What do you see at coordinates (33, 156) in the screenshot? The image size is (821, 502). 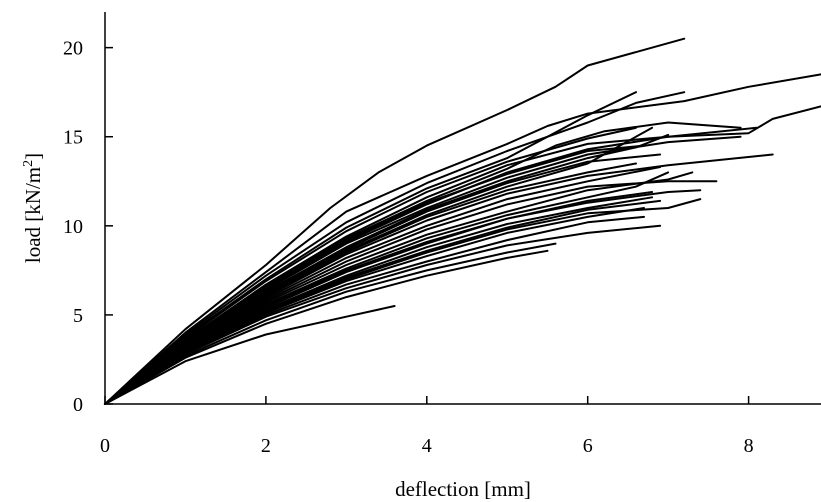 I see `y-axis-label-end: ]` at bounding box center [33, 156].